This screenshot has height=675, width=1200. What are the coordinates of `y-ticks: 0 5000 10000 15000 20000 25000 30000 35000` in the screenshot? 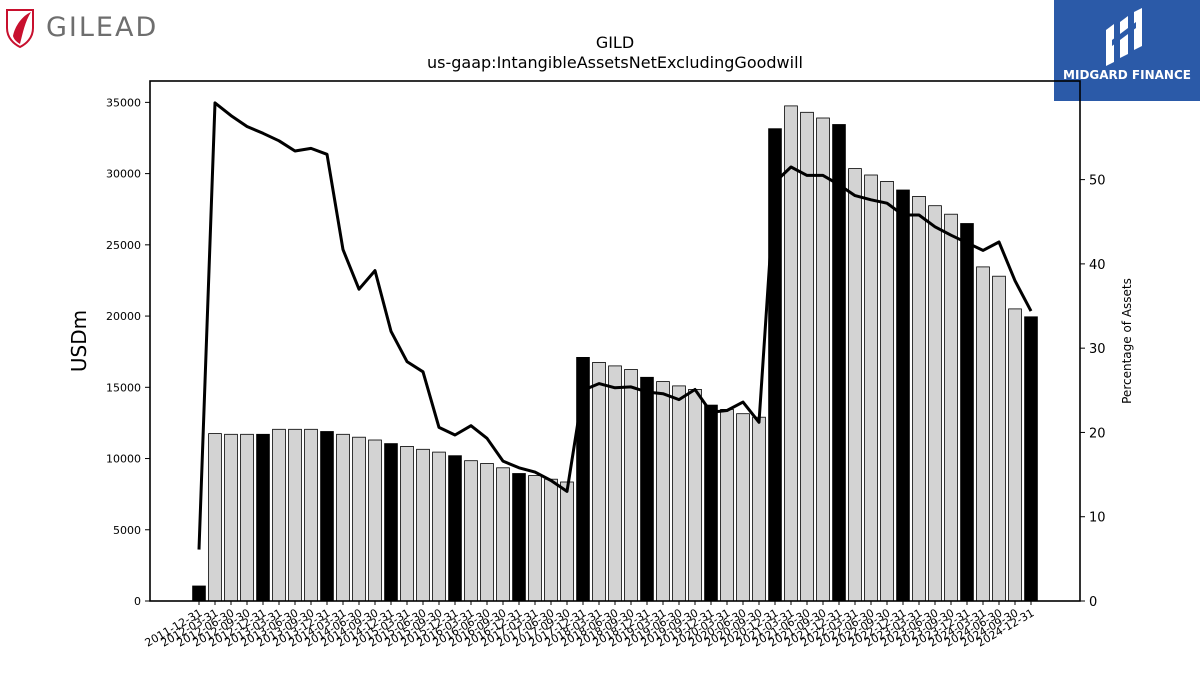 It's located at (128, 352).